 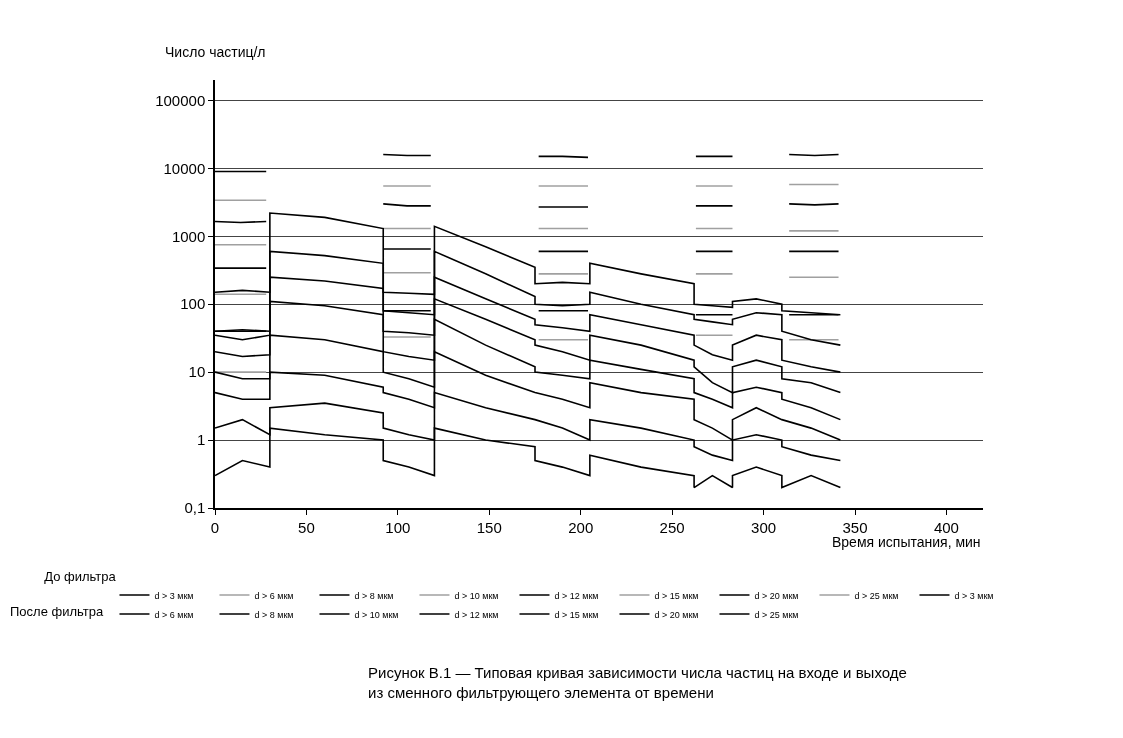 I want to click on x-tick-label: 250, so click(x=672, y=527).